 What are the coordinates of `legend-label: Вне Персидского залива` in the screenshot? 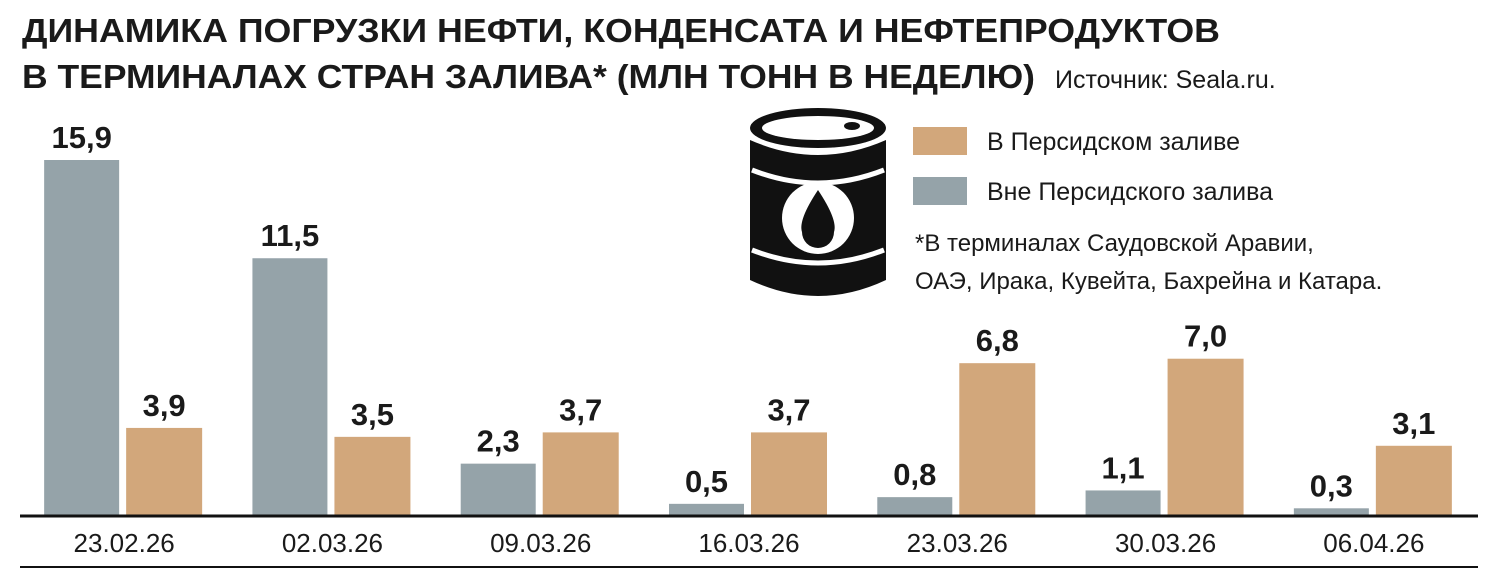 It's located at (1130, 192).